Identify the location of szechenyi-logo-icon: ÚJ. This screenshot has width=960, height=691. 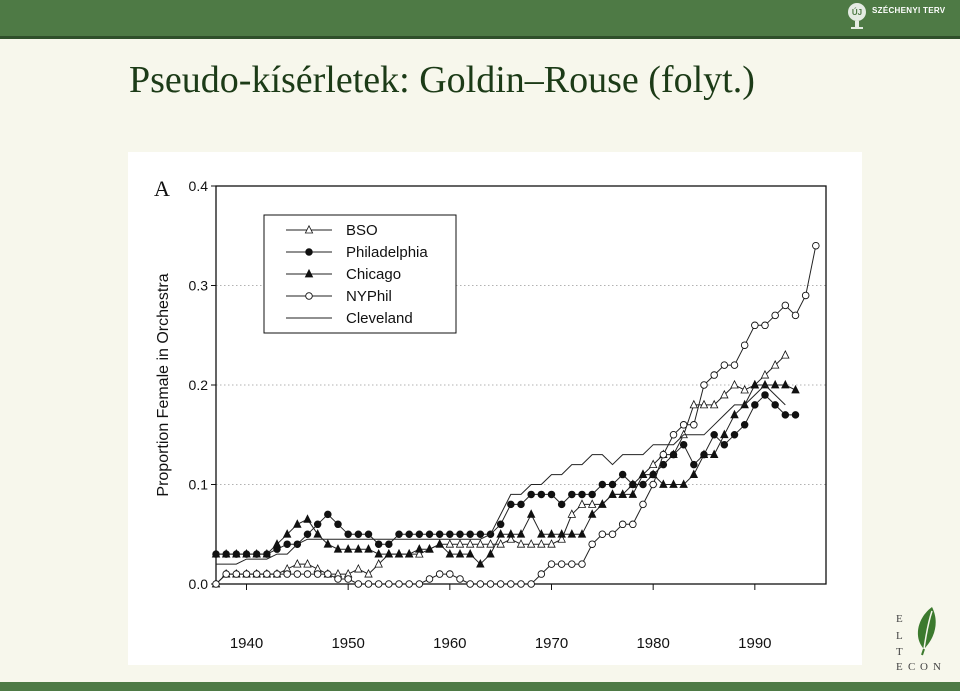
(857, 16).